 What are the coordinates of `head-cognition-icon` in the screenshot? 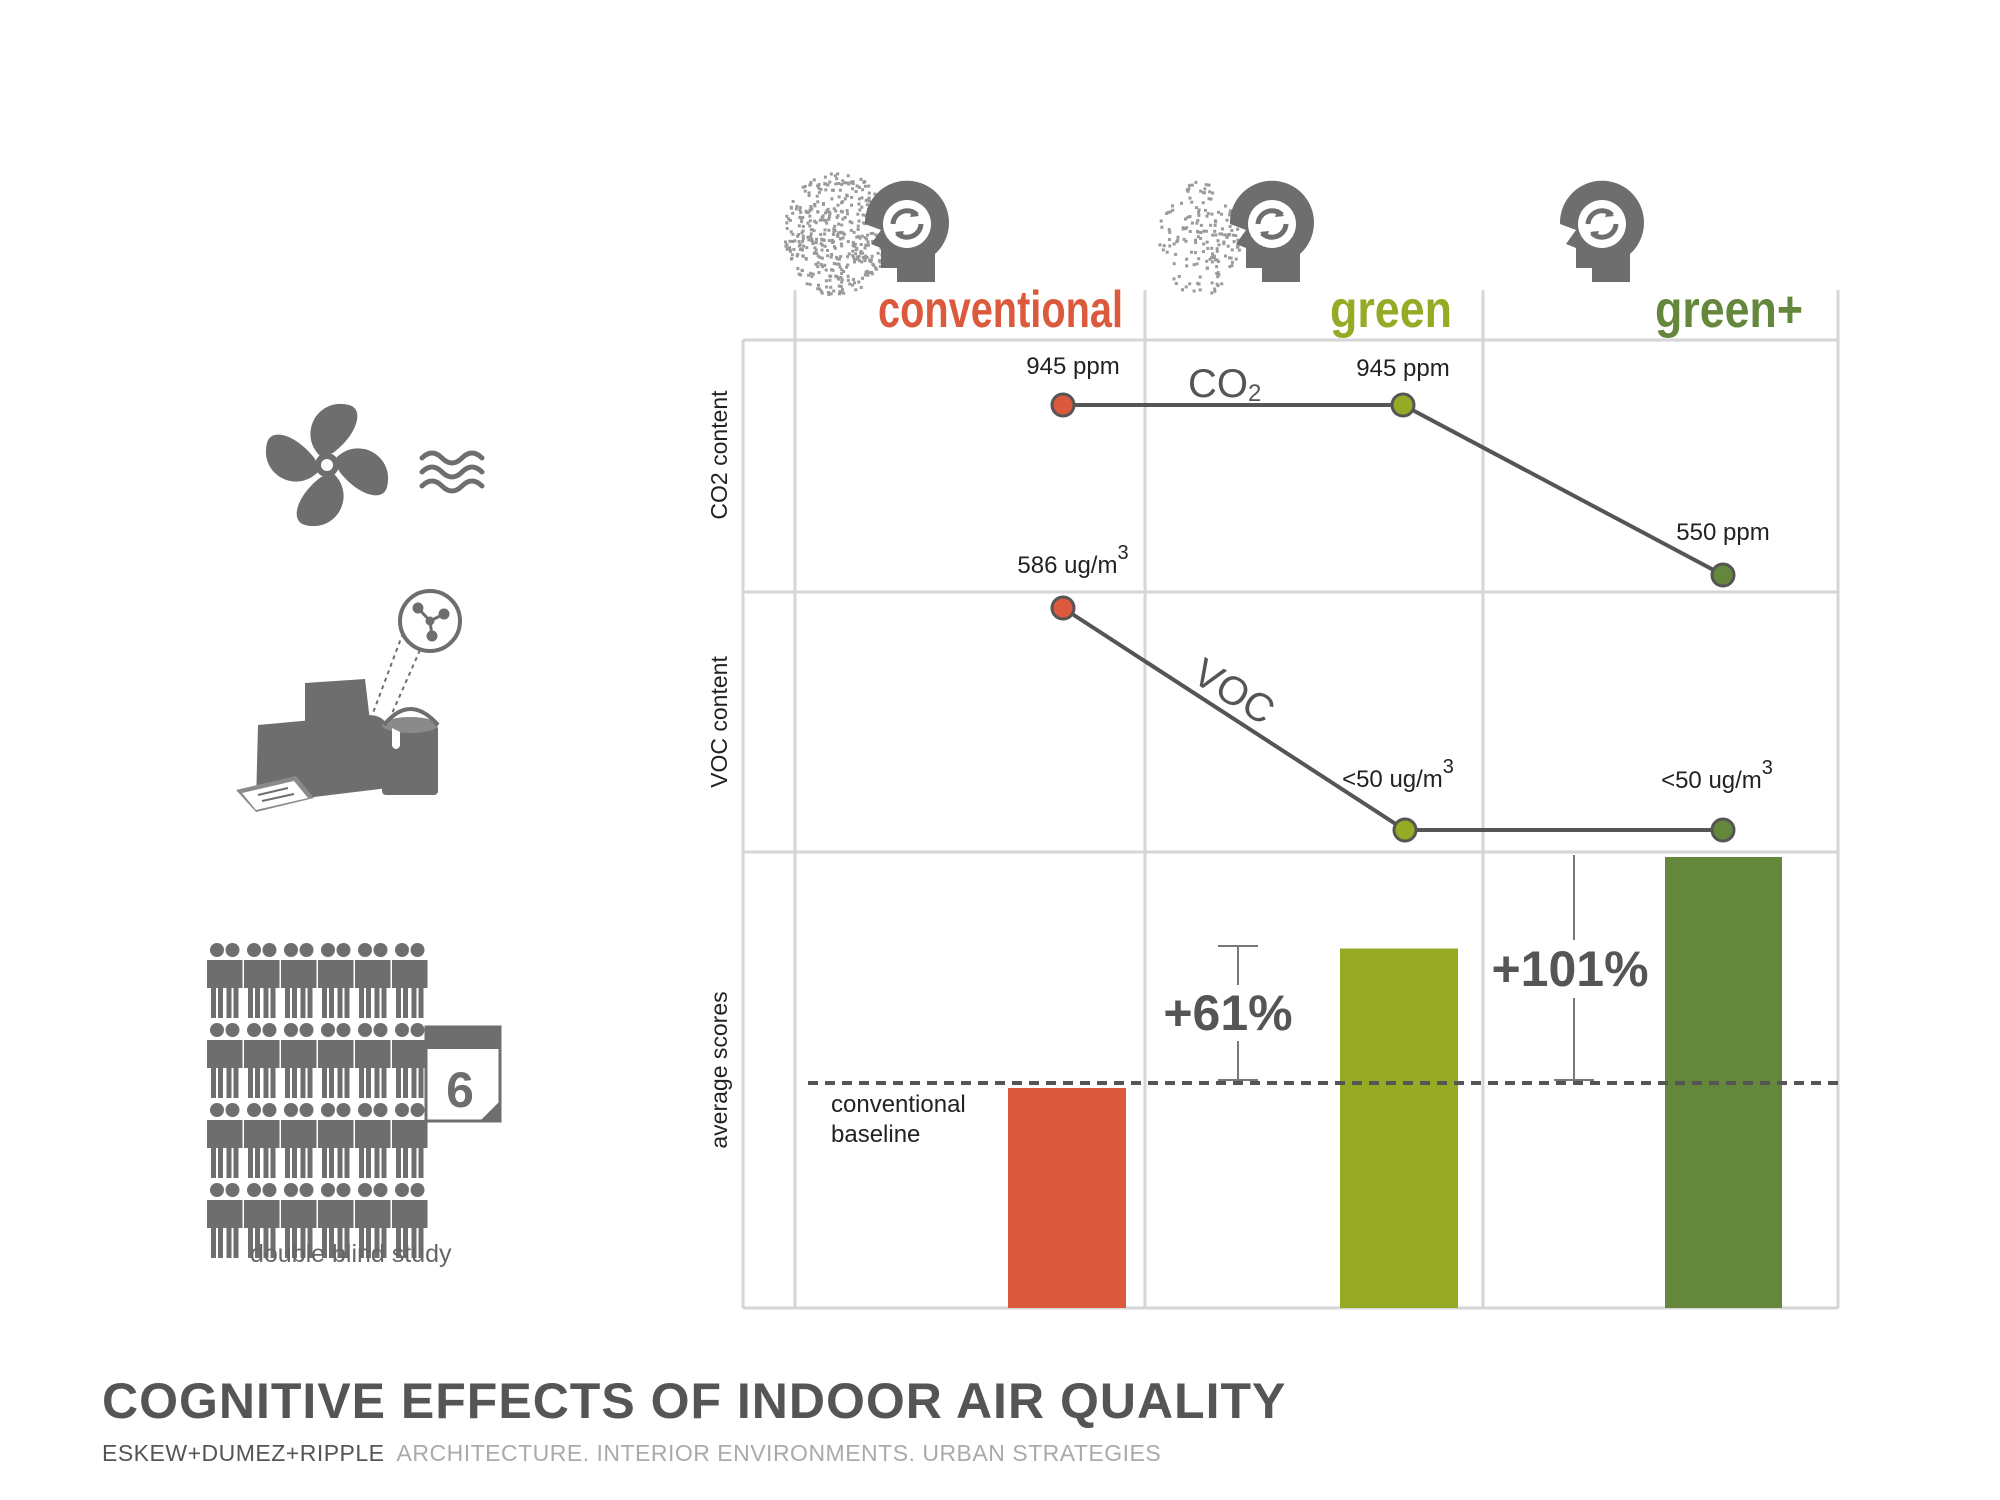 It's located at (1271, 231).